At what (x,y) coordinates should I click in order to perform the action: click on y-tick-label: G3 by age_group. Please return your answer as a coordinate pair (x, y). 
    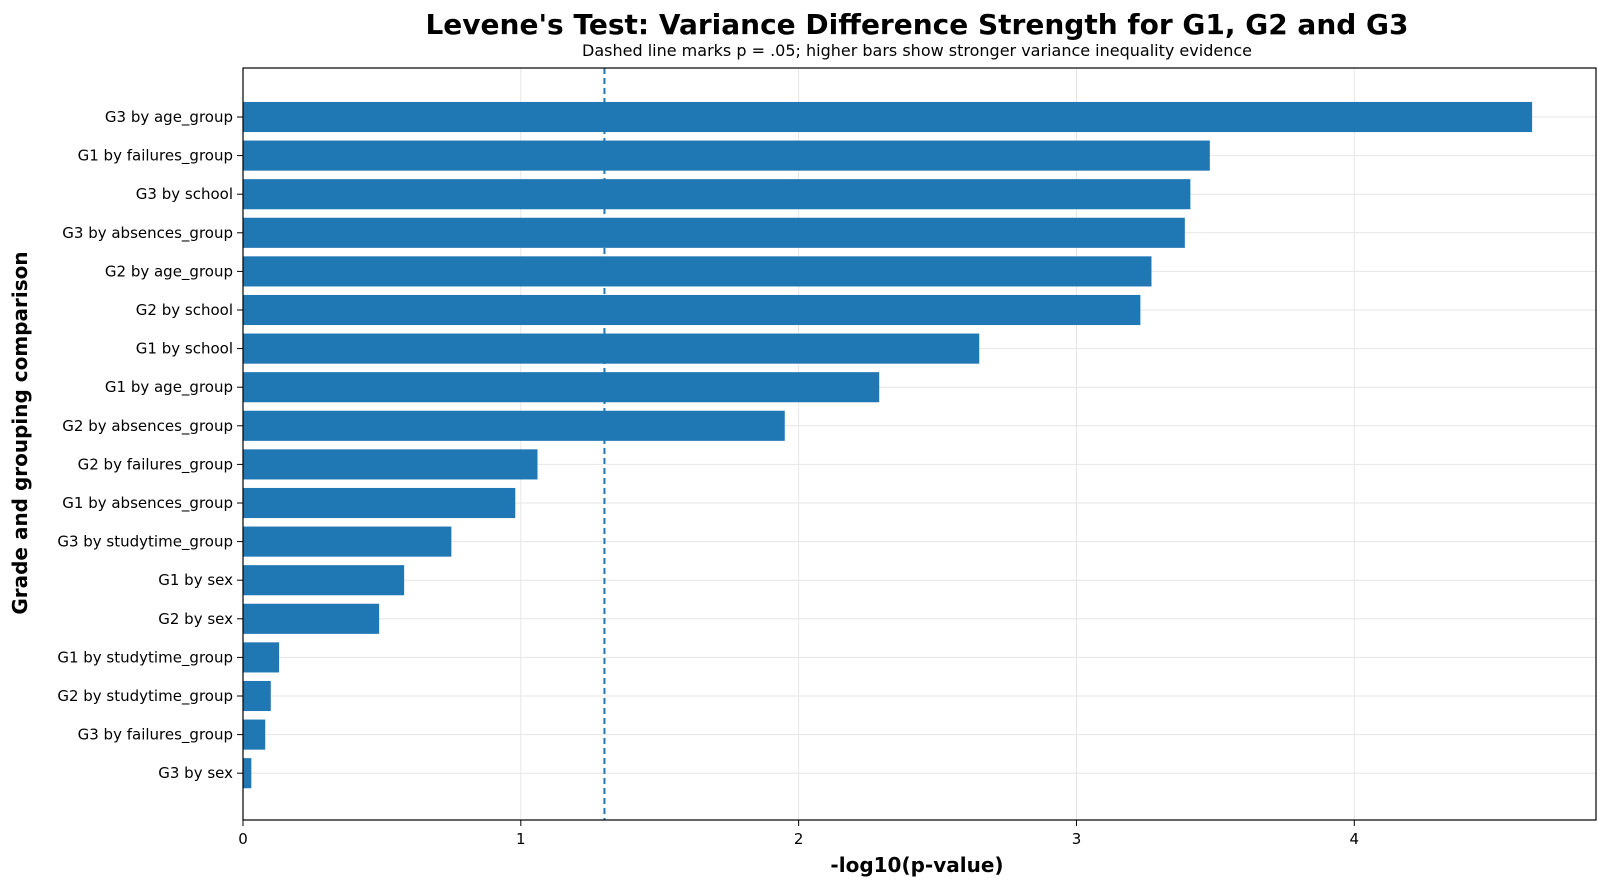
    Looking at the image, I should click on (169, 117).